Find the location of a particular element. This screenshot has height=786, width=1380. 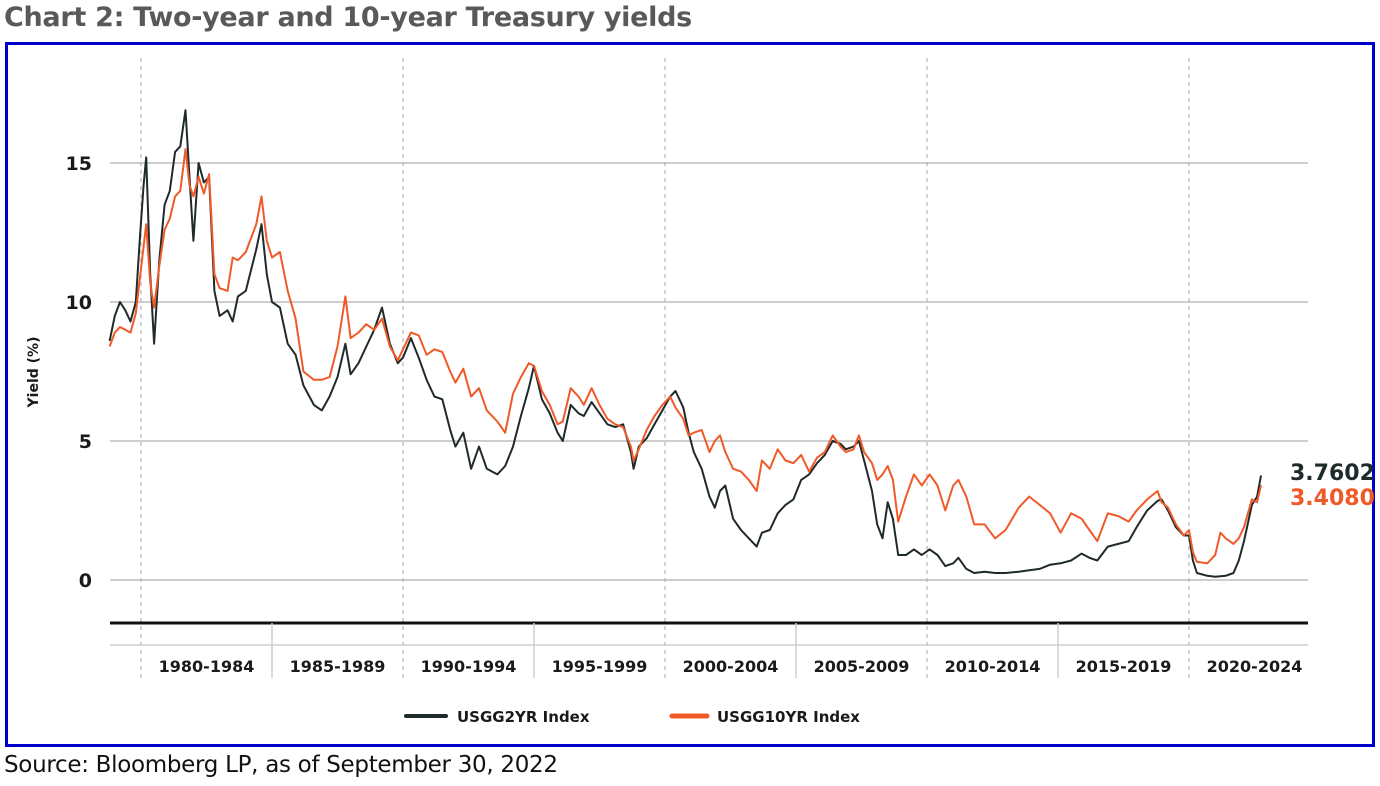

y-axis: 0 5 10 15 is located at coordinates (79, 372).